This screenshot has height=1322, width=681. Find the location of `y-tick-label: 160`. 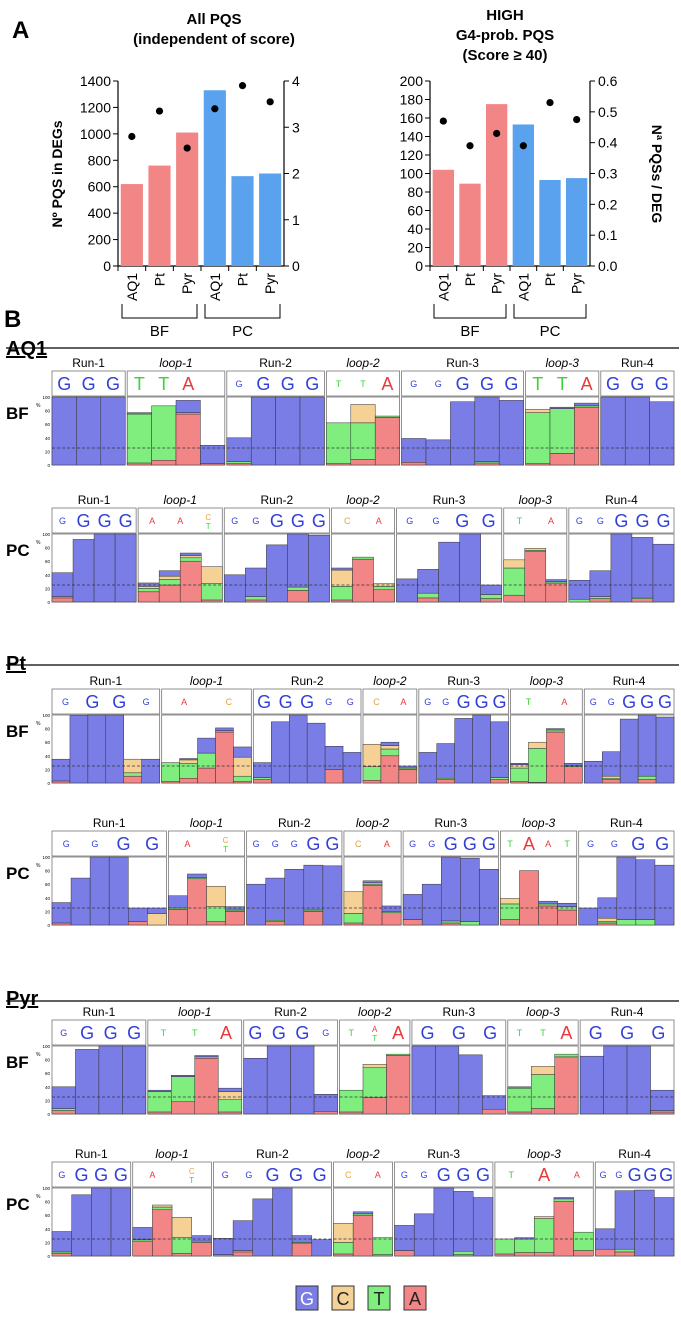

y-tick-label: 160 is located at coordinates (412, 118).